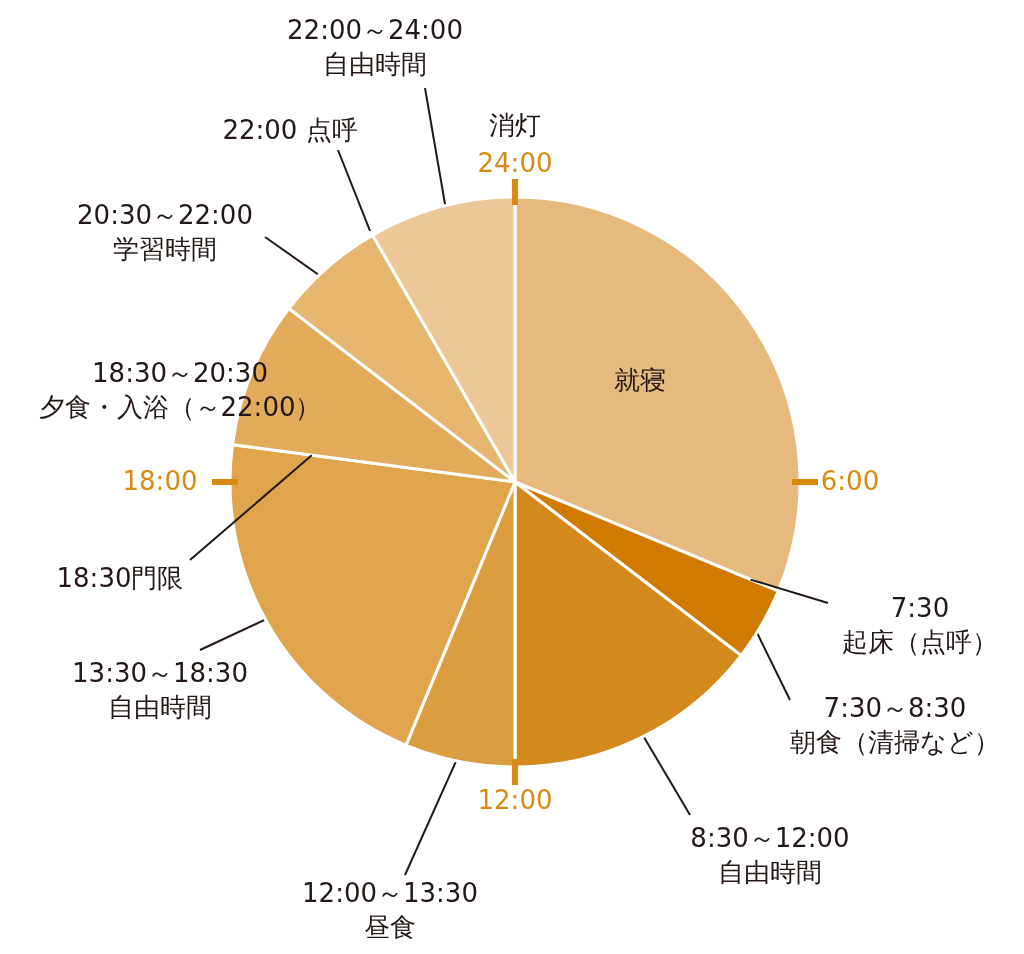 This screenshot has width=1024, height=954. What do you see at coordinates (160, 481) in the screenshot?
I see `text: 18:00` at bounding box center [160, 481].